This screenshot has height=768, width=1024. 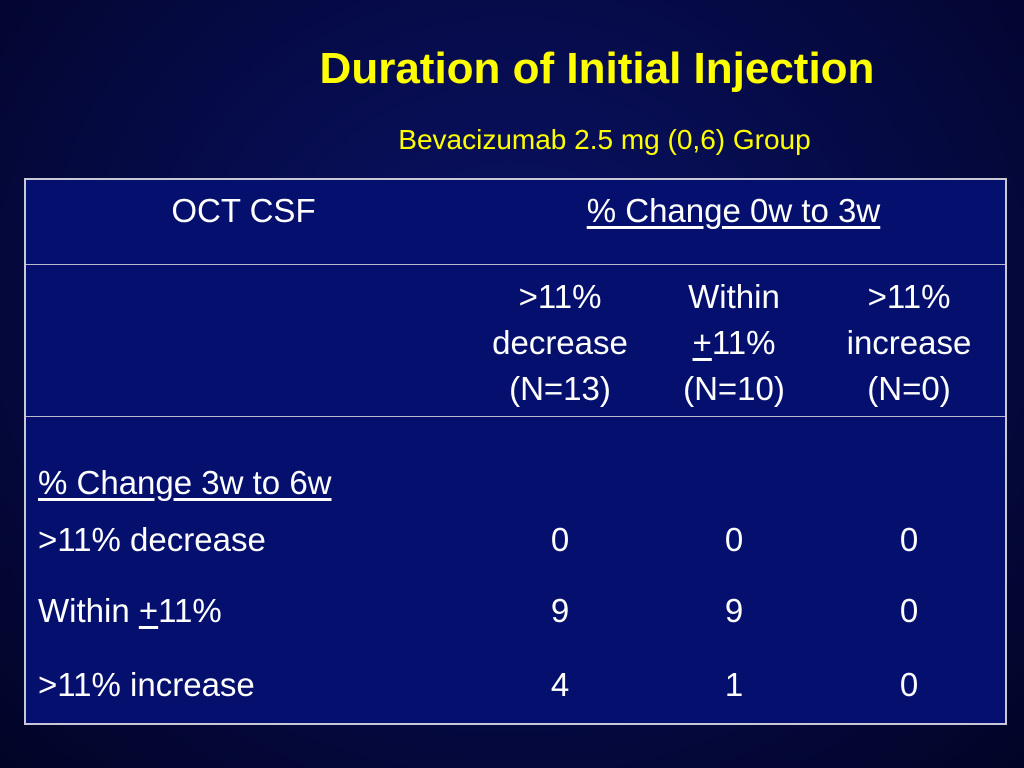 I want to click on table-cell: 4, so click(x=560, y=684).